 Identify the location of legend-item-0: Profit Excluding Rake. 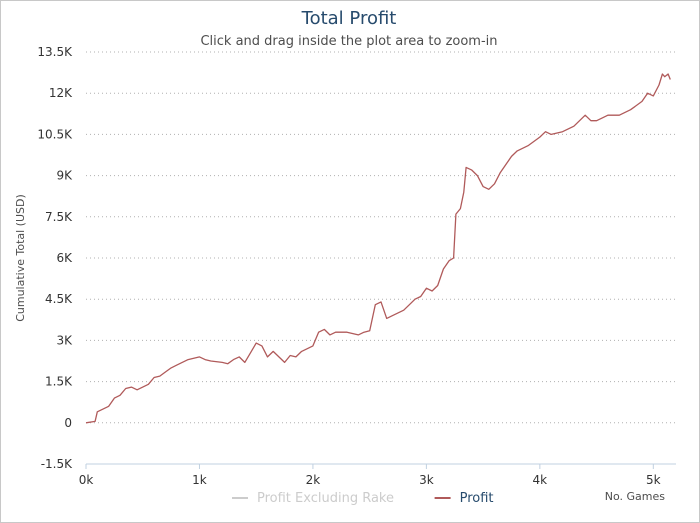
(313, 498).